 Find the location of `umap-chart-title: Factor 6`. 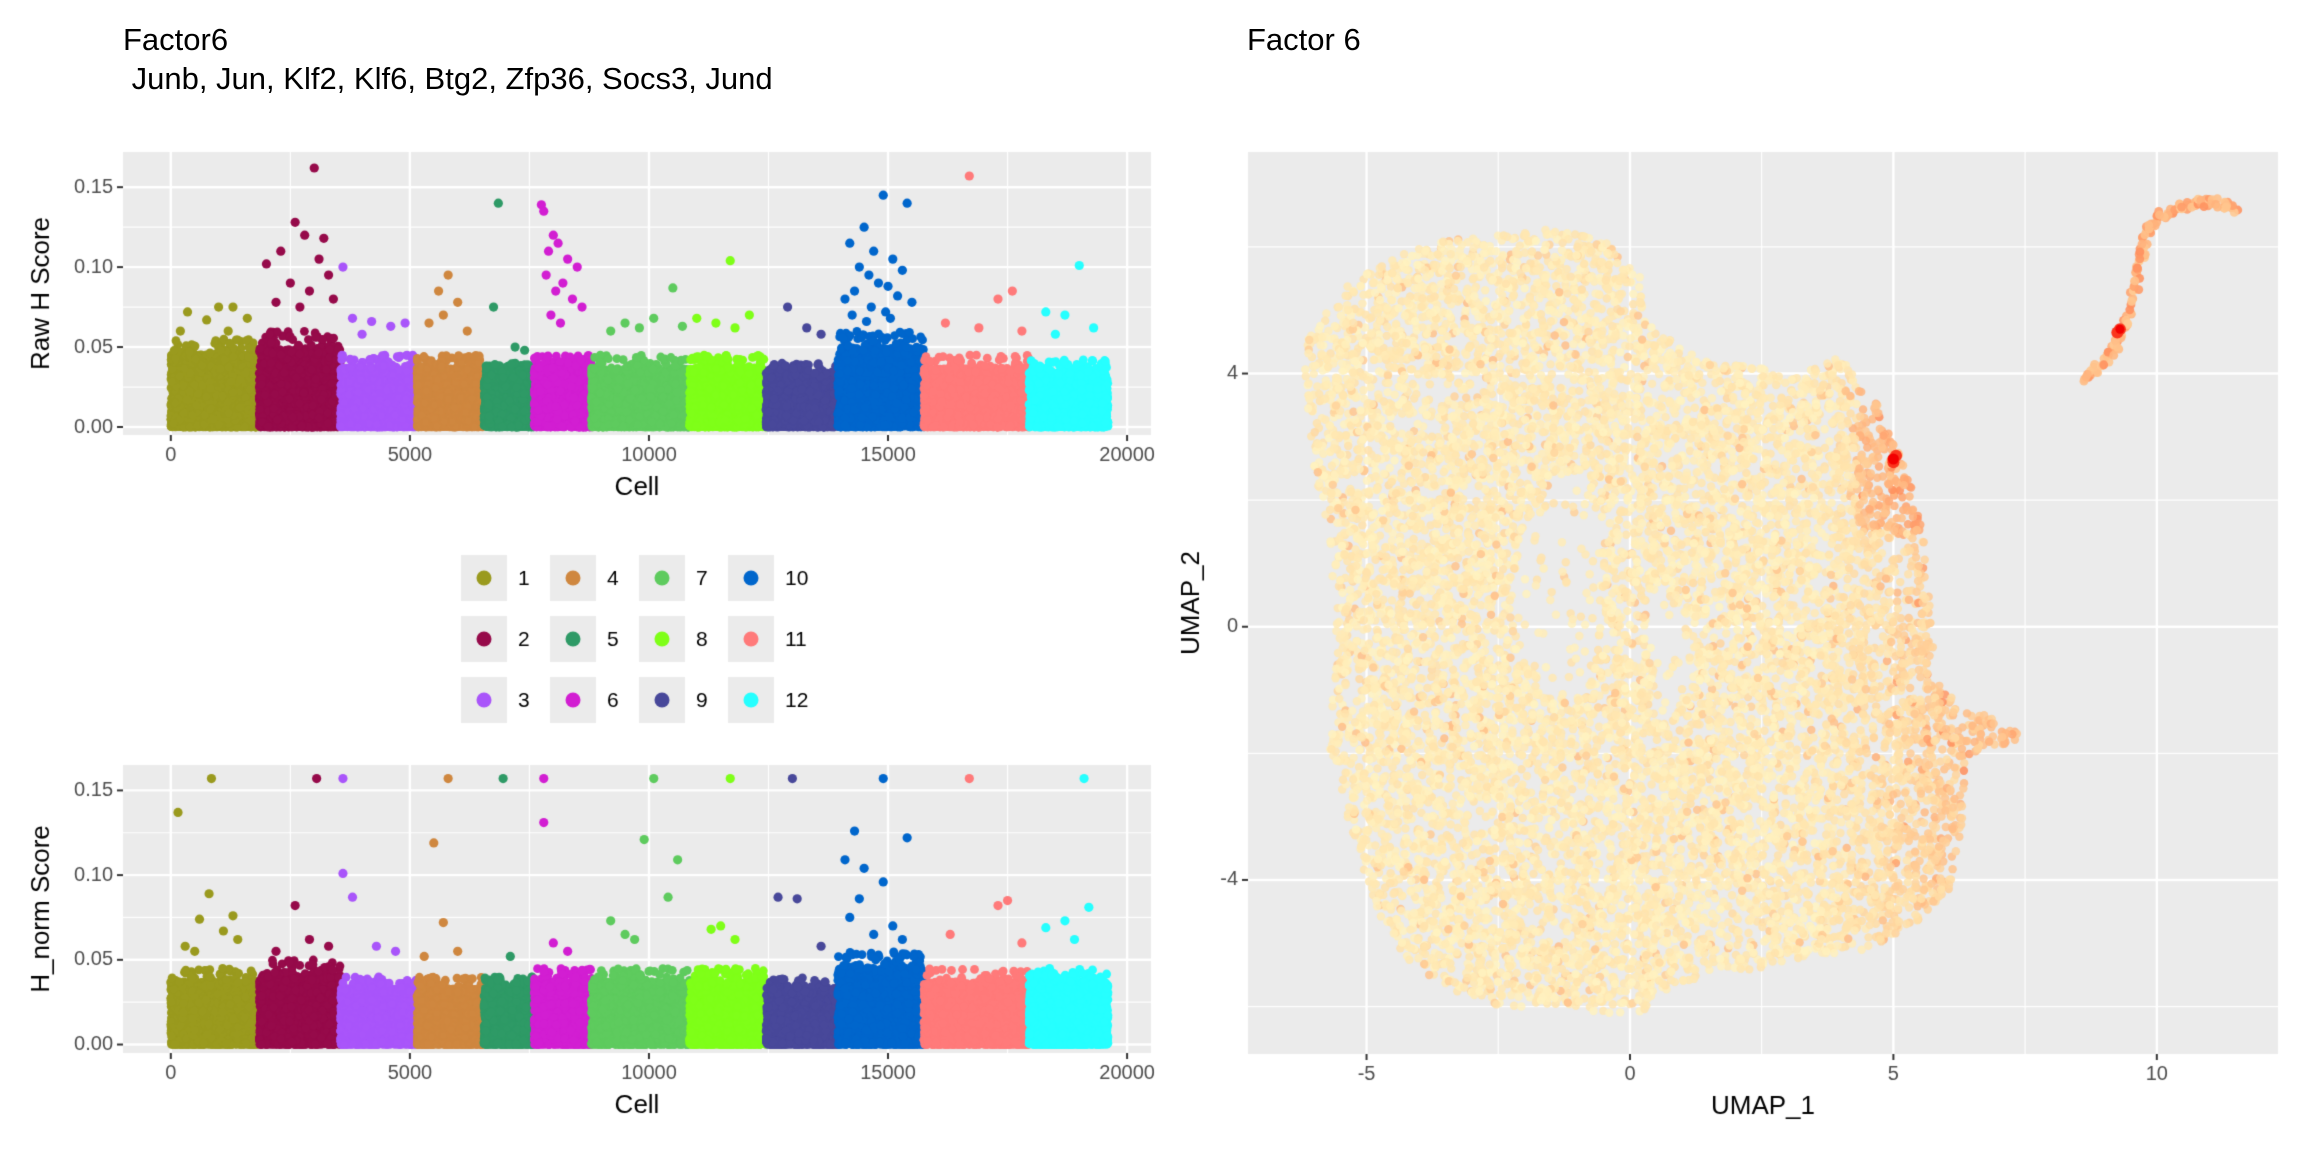

umap-chart-title: Factor 6 is located at coordinates (1304, 39).